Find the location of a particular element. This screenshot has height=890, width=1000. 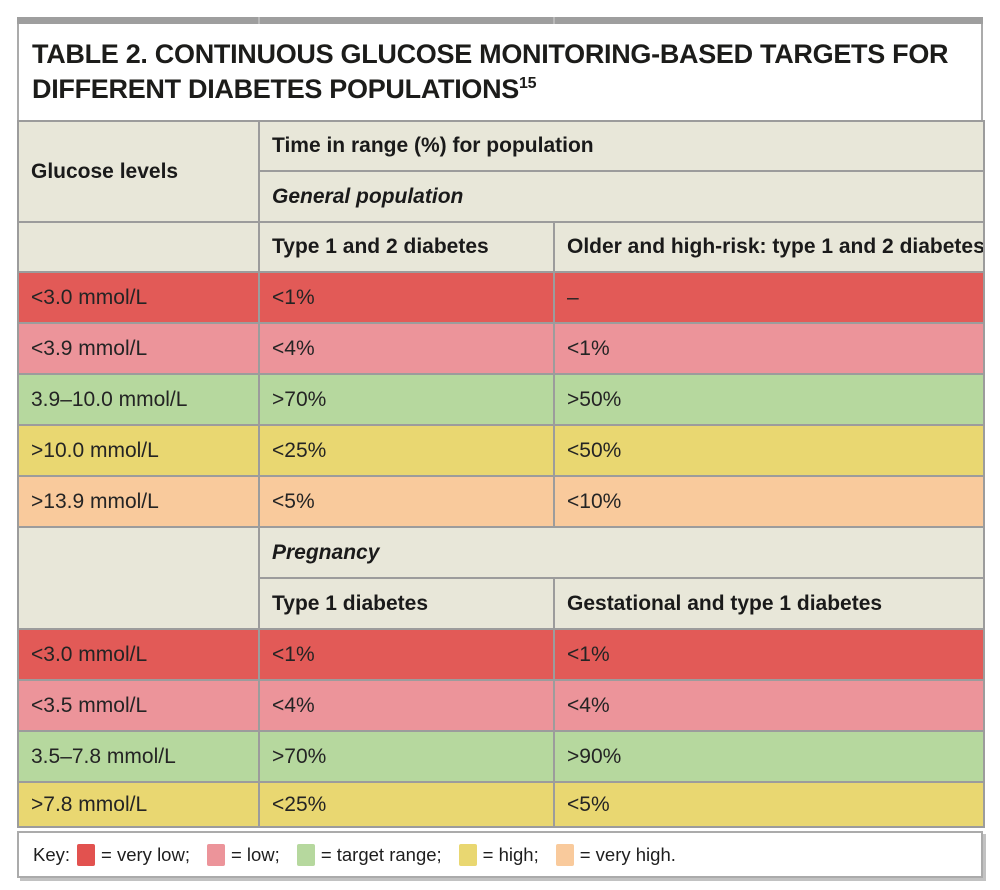

table-row: 3.9–10.0 mmol/L >70% >50% is located at coordinates (501, 399).